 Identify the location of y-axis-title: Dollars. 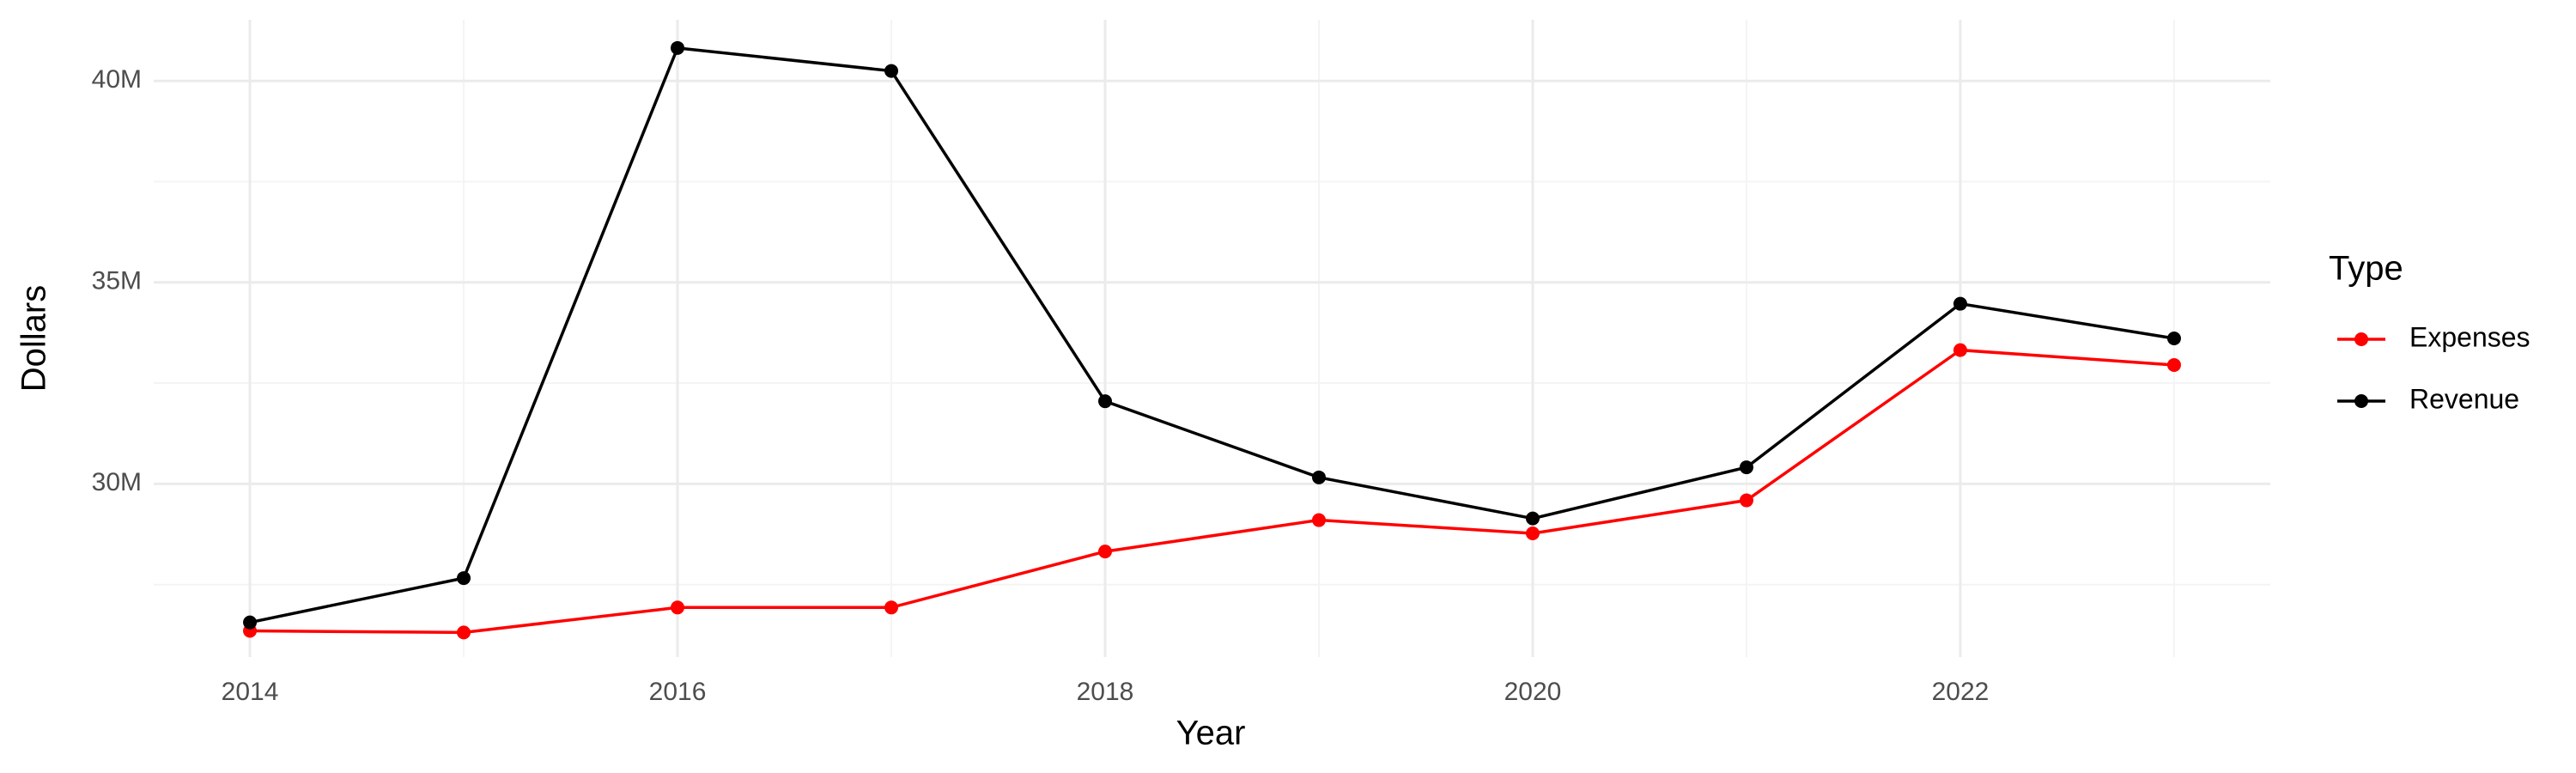
(34, 338).